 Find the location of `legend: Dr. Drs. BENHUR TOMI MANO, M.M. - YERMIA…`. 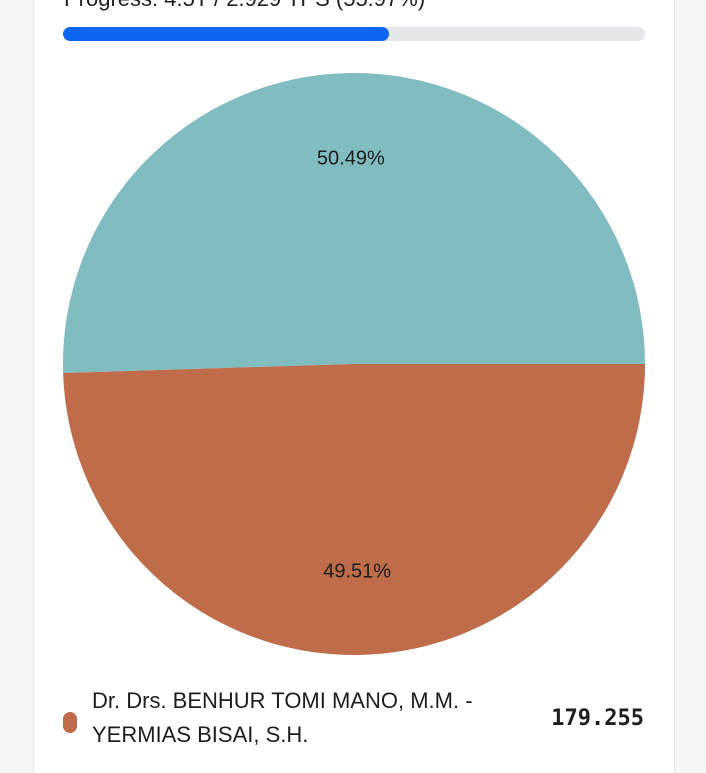

legend: Dr. Drs. BENHUR TOMI MANO, M.M. - YERMIA… is located at coordinates (354, 721).